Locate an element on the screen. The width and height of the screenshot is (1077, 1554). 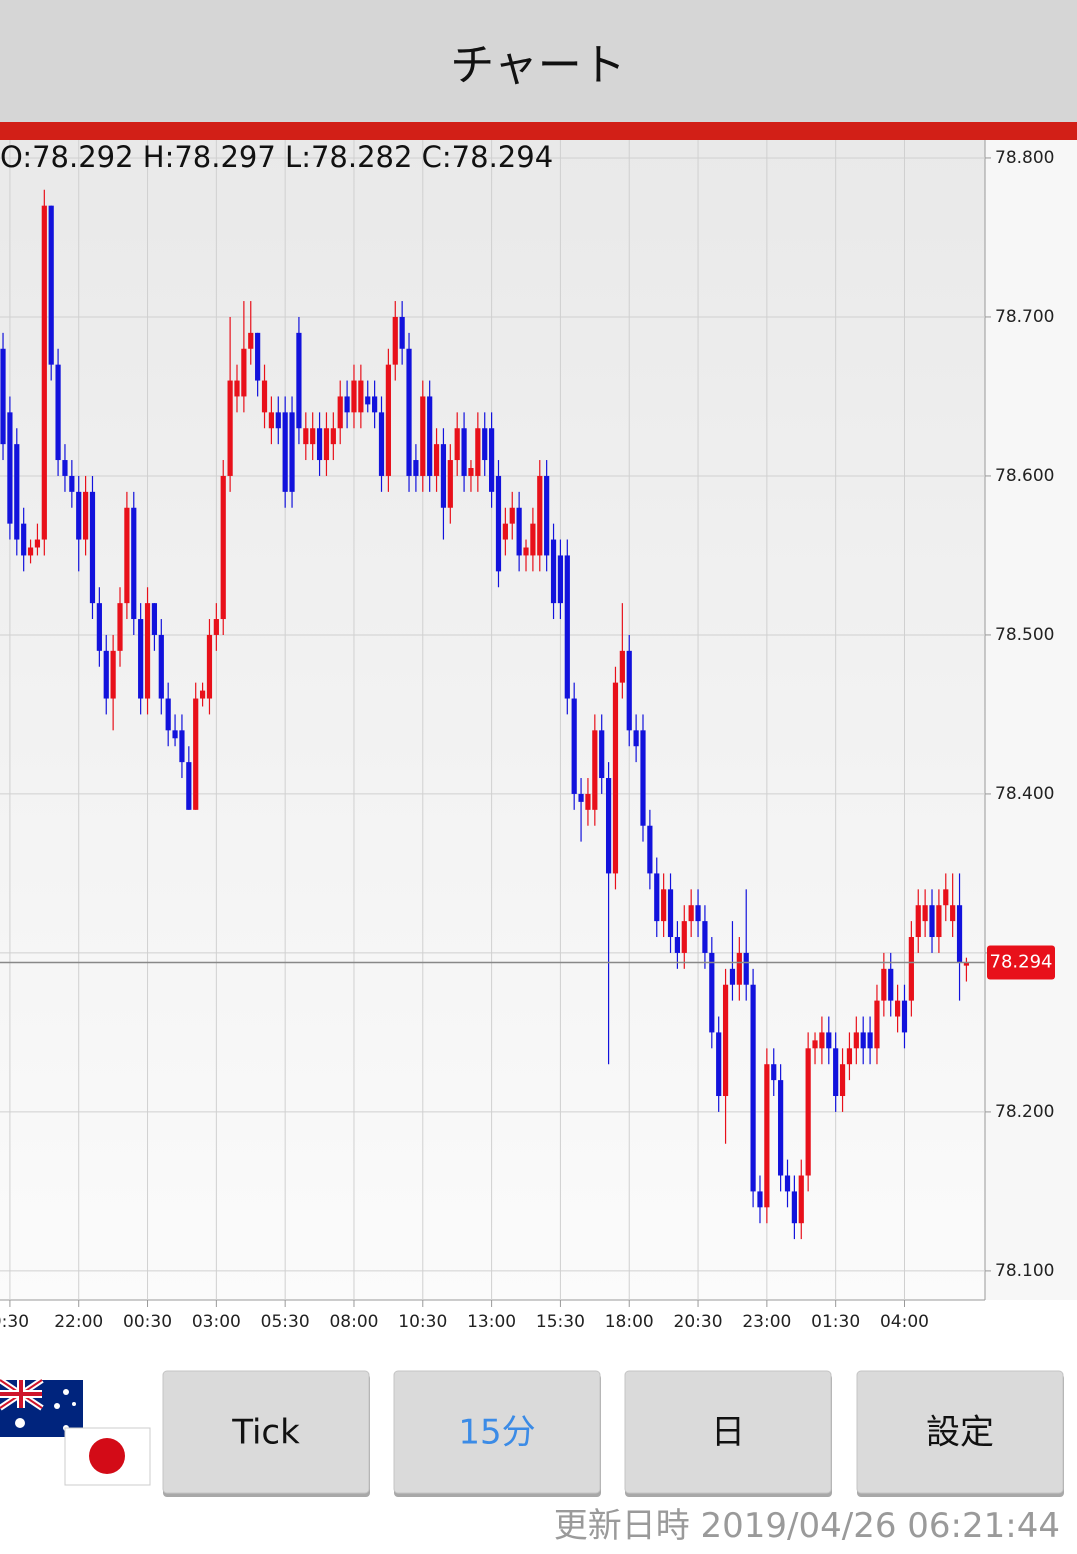
button-label: Tick is located at coordinates (265, 1433).